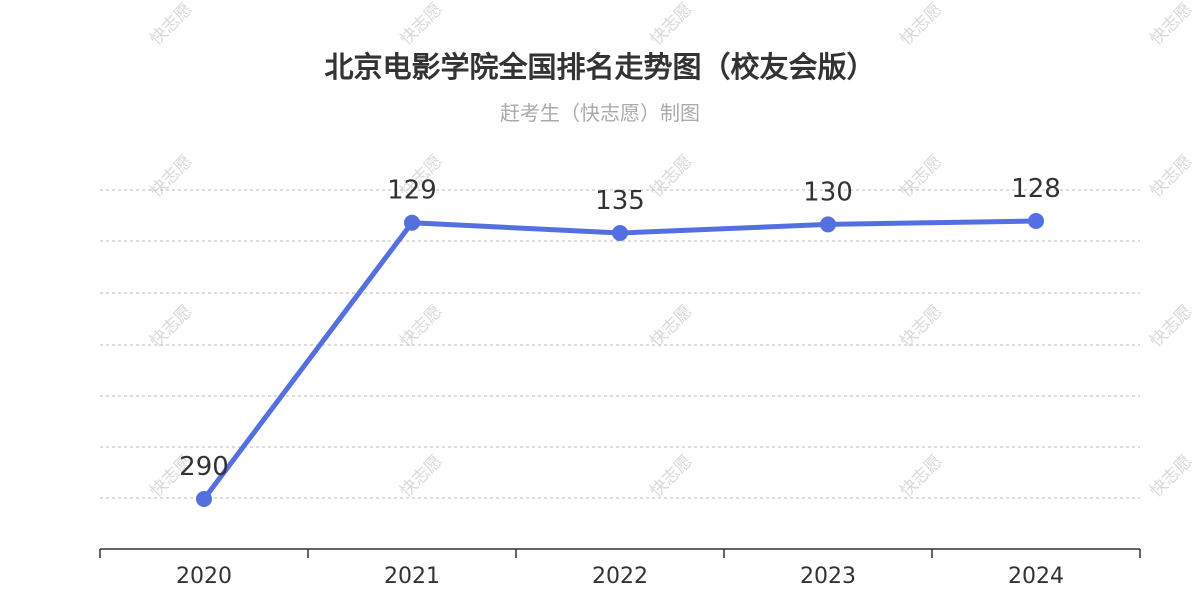 This screenshot has width=1200, height=600. I want to click on x-tick-label: 2023, so click(828, 576).